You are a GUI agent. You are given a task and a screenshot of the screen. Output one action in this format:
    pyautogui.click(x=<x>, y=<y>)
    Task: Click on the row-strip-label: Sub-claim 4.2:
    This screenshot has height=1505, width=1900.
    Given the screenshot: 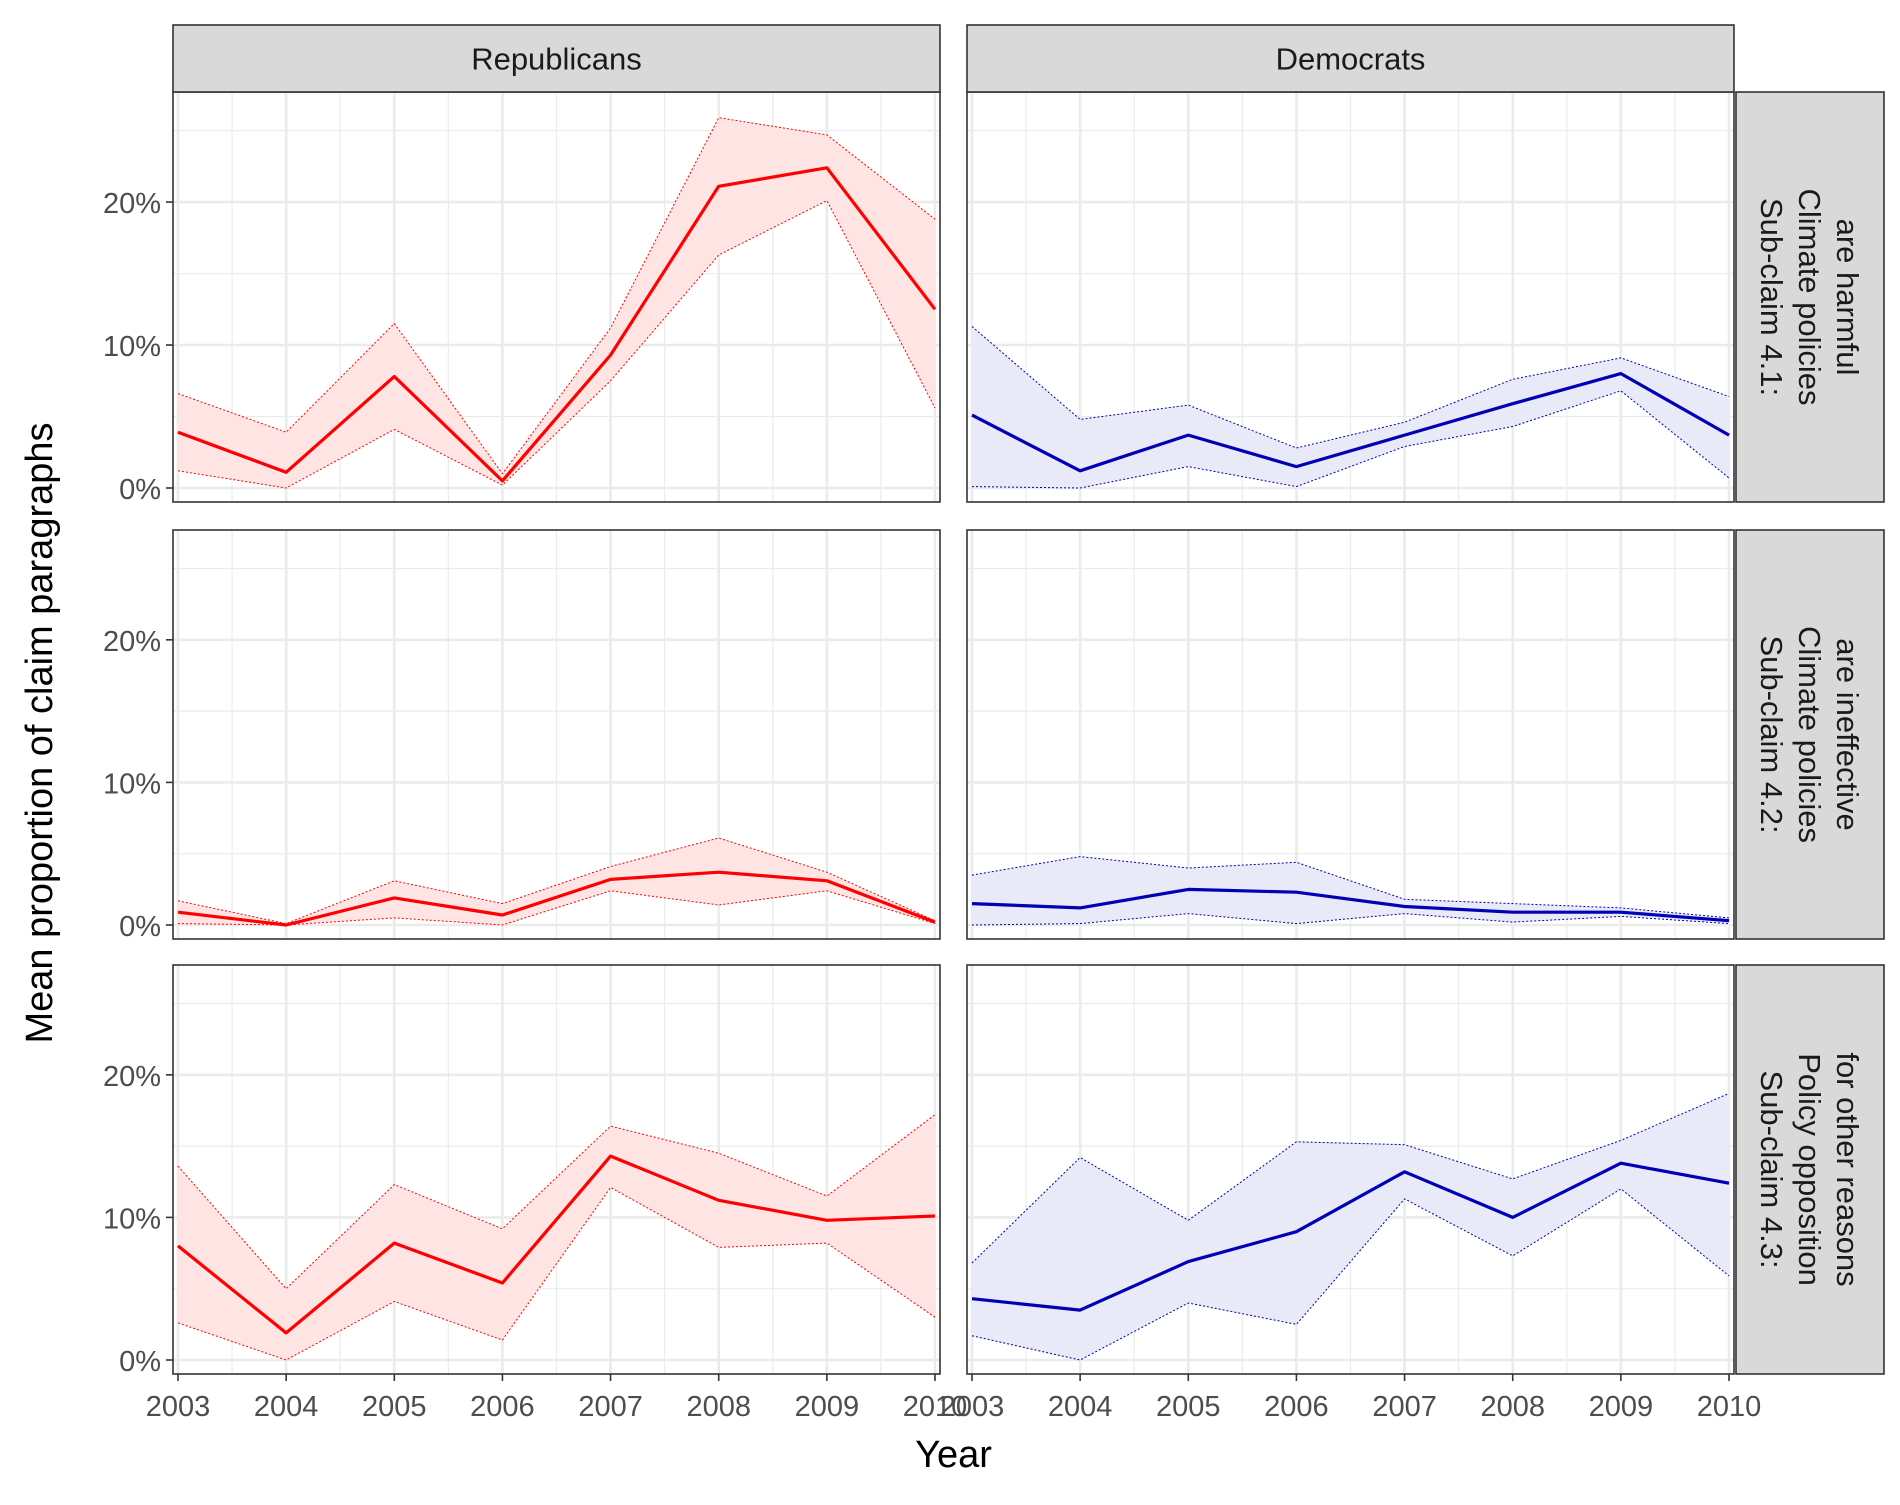 What is the action you would take?
    pyautogui.click(x=1771, y=734)
    